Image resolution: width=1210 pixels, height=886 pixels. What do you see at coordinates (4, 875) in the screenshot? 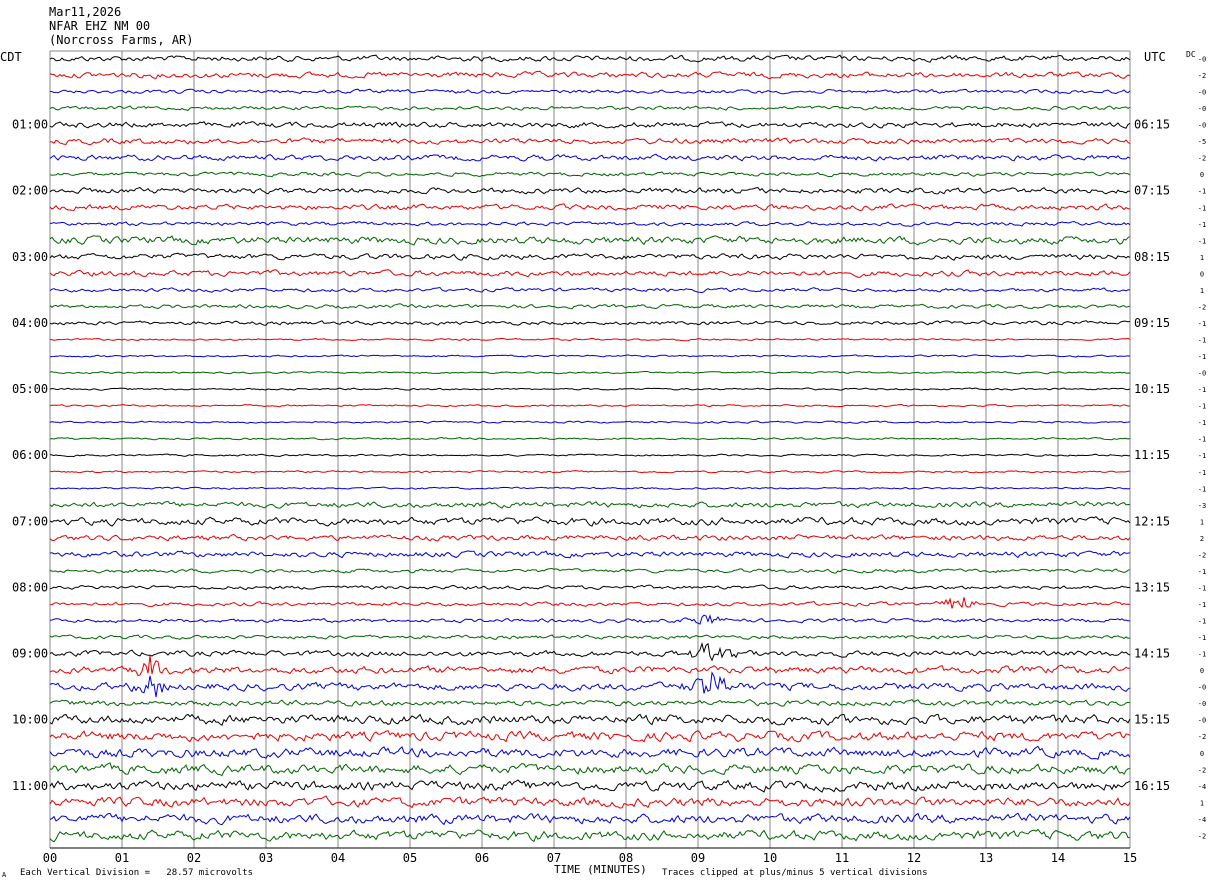
I see `corner-mark: A` at bounding box center [4, 875].